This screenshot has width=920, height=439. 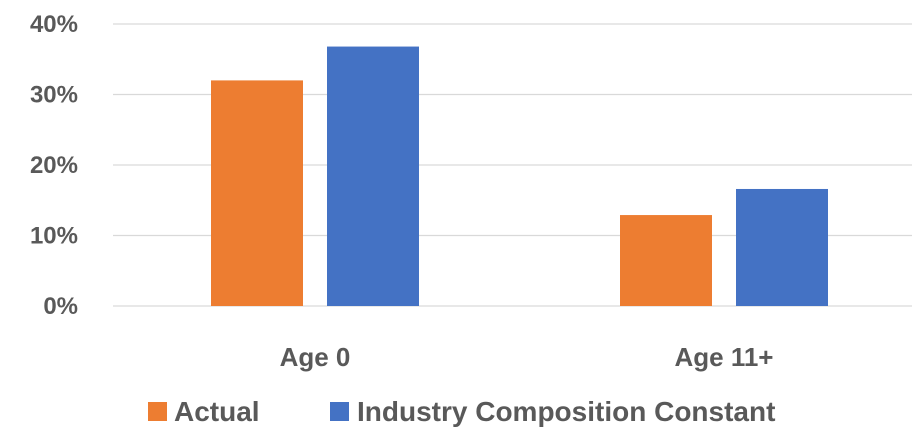 What do you see at coordinates (217, 411) in the screenshot?
I see `legend-label: Actual` at bounding box center [217, 411].